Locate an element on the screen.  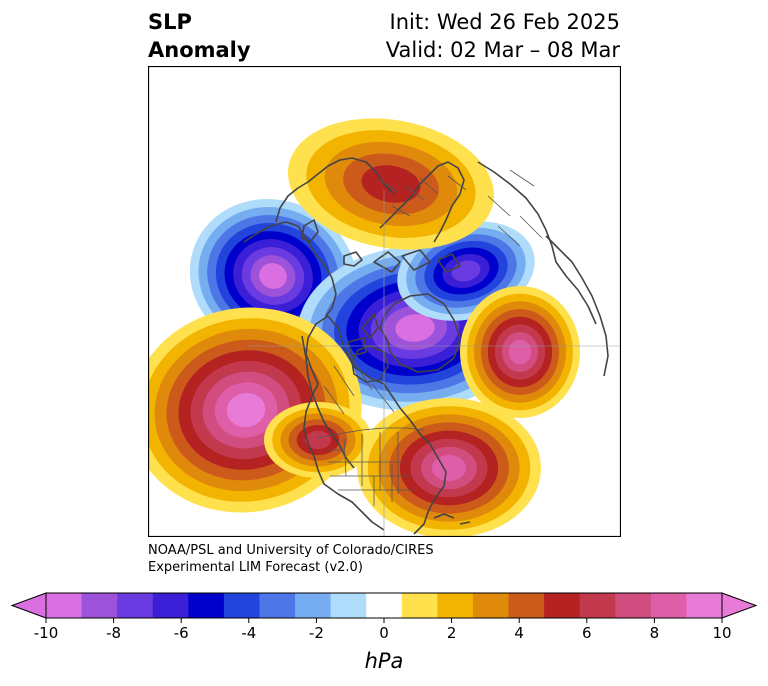
colorbar-tick-label: 0 is located at coordinates (384, 633).